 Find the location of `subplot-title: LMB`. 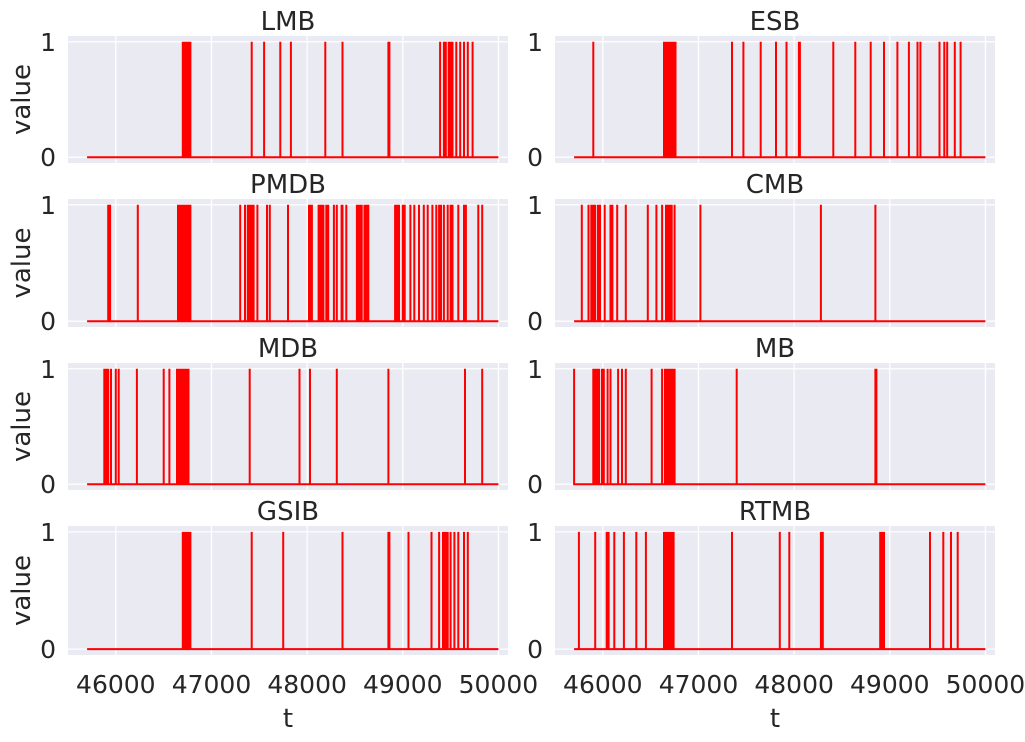

subplot-title: LMB is located at coordinates (288, 22).